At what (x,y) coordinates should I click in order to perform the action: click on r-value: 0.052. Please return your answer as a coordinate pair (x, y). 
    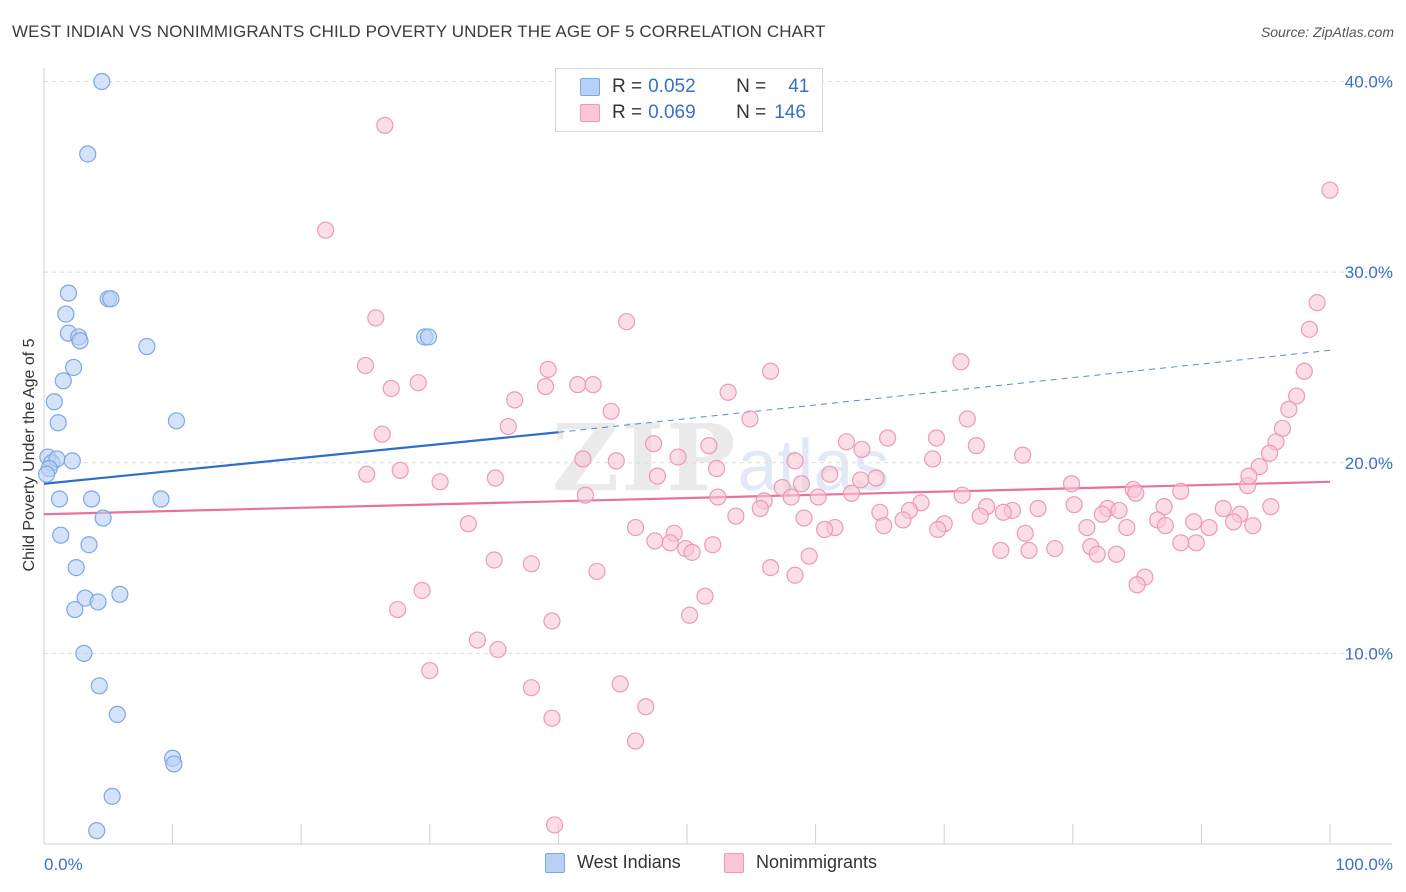
    Looking at the image, I should click on (672, 86).